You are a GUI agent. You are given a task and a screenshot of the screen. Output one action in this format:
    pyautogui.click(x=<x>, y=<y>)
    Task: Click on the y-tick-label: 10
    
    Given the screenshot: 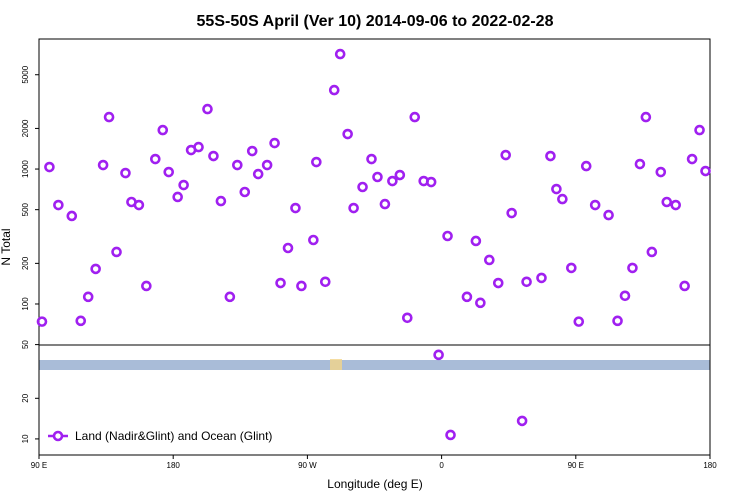 What is the action you would take?
    pyautogui.click(x=25, y=438)
    